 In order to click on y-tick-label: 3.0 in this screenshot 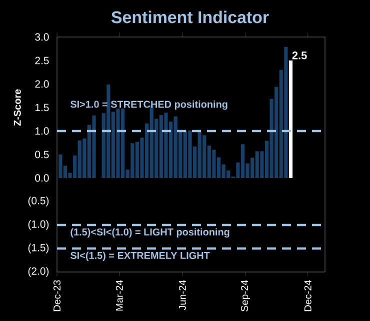, I will do `click(42, 37)`.